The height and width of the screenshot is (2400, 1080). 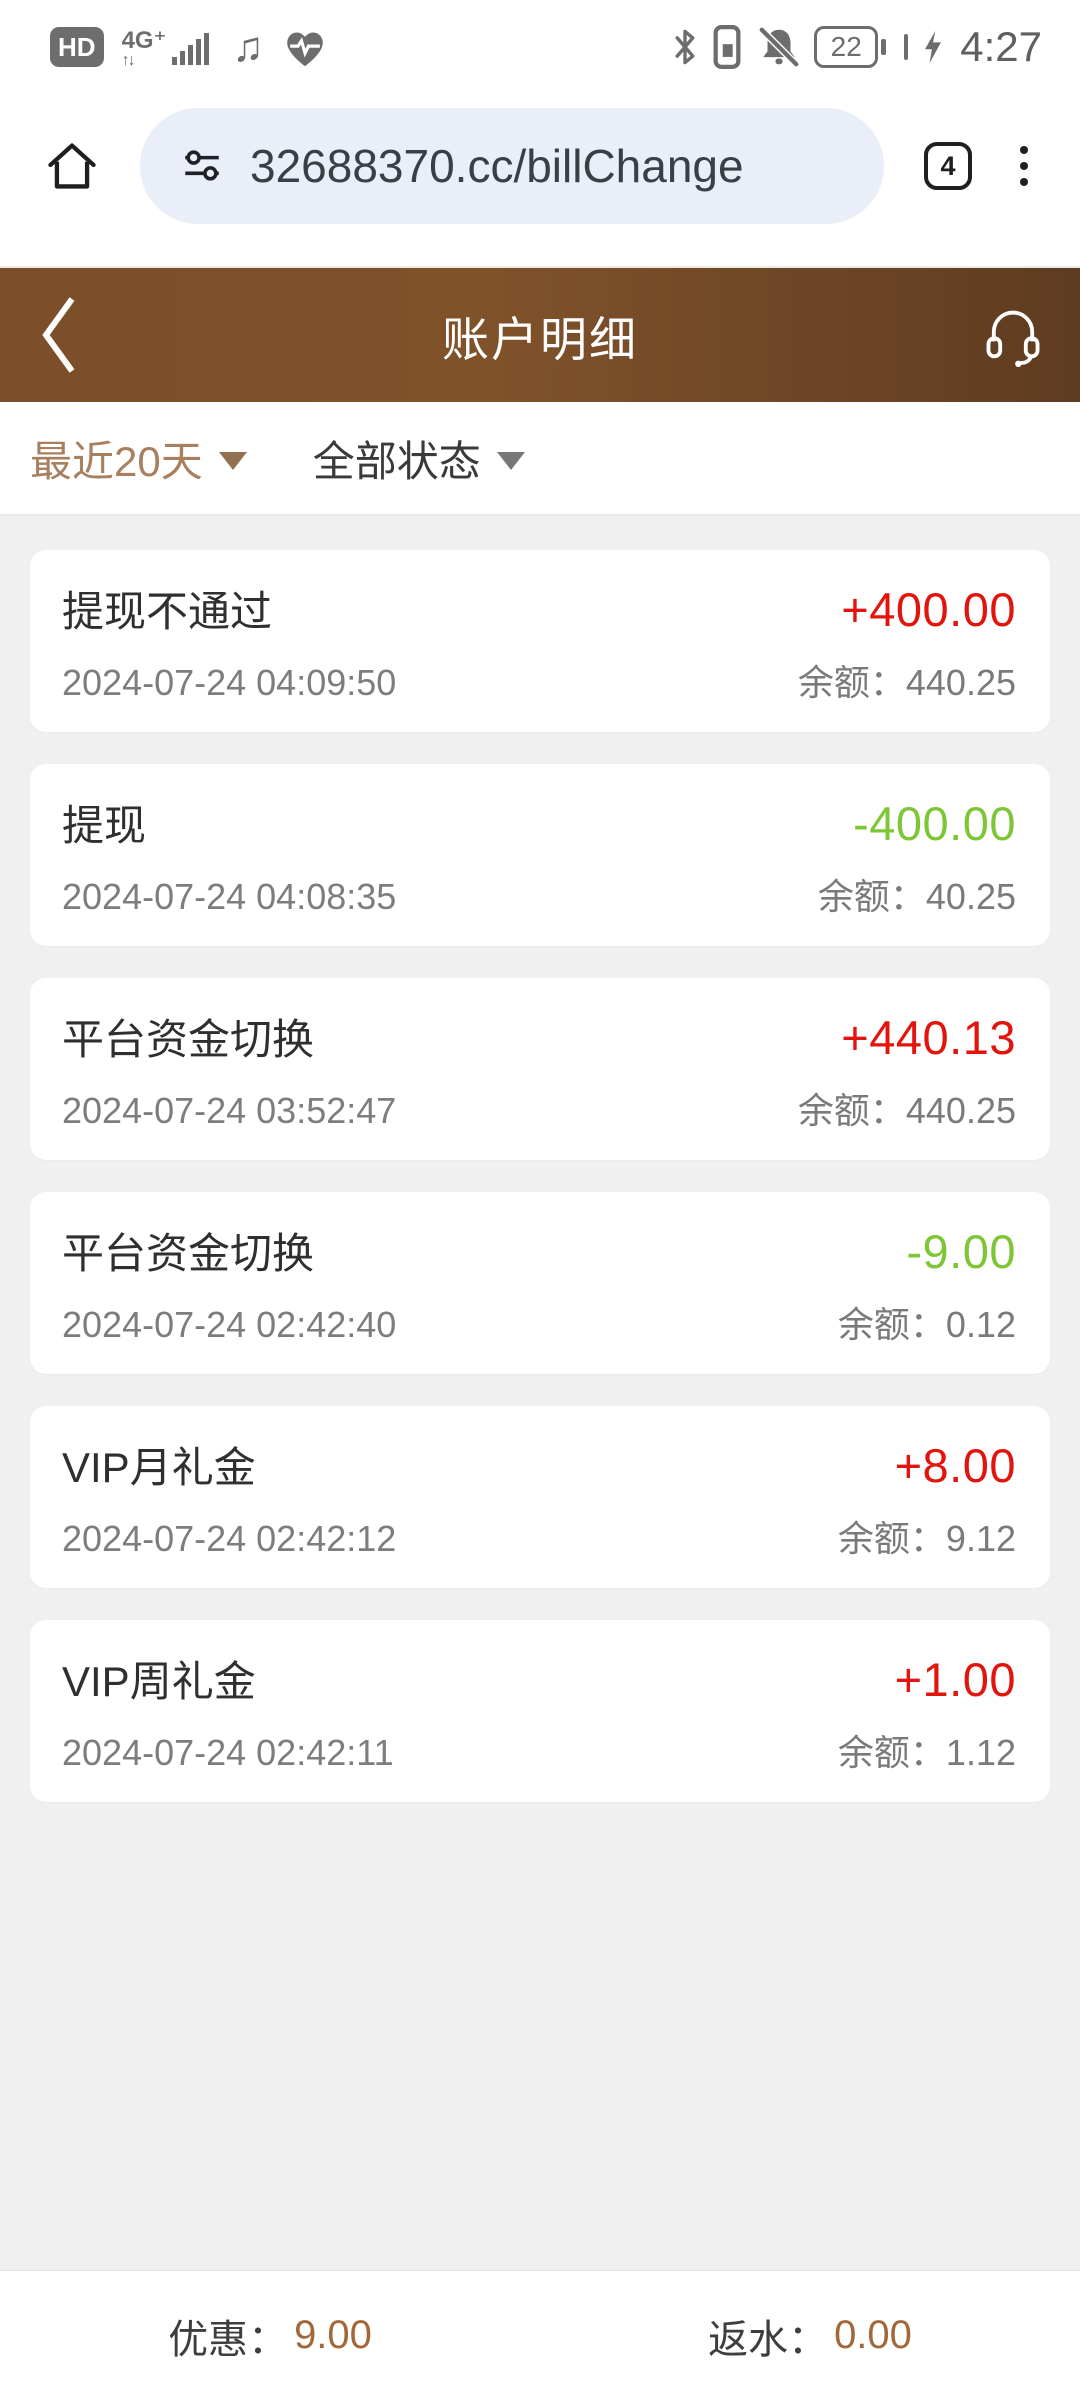 I want to click on bluetooth-icon, so click(x=685, y=47).